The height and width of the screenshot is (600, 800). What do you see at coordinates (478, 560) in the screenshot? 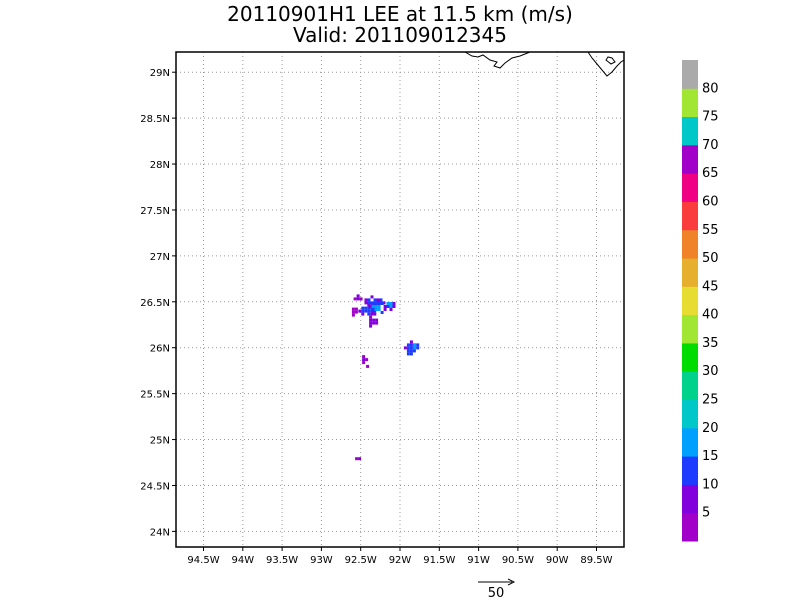
I see `x-tick-label: 91W` at bounding box center [478, 560].